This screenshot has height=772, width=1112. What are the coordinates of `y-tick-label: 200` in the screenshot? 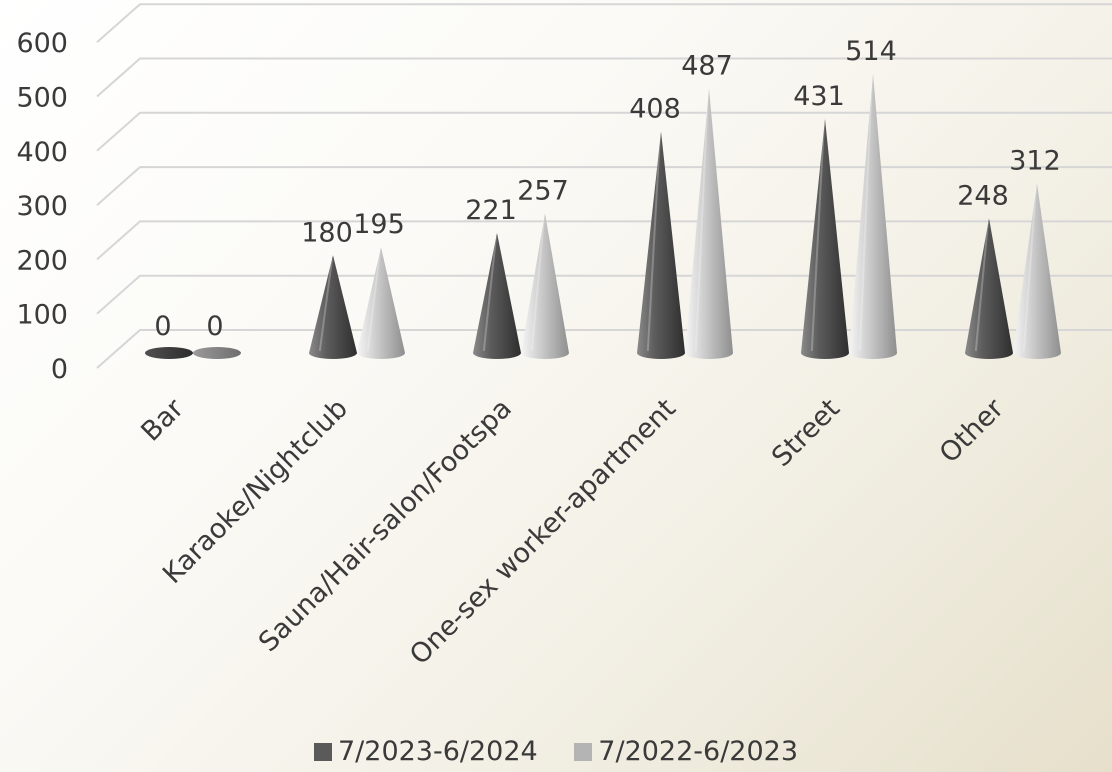 It's located at (42, 260).